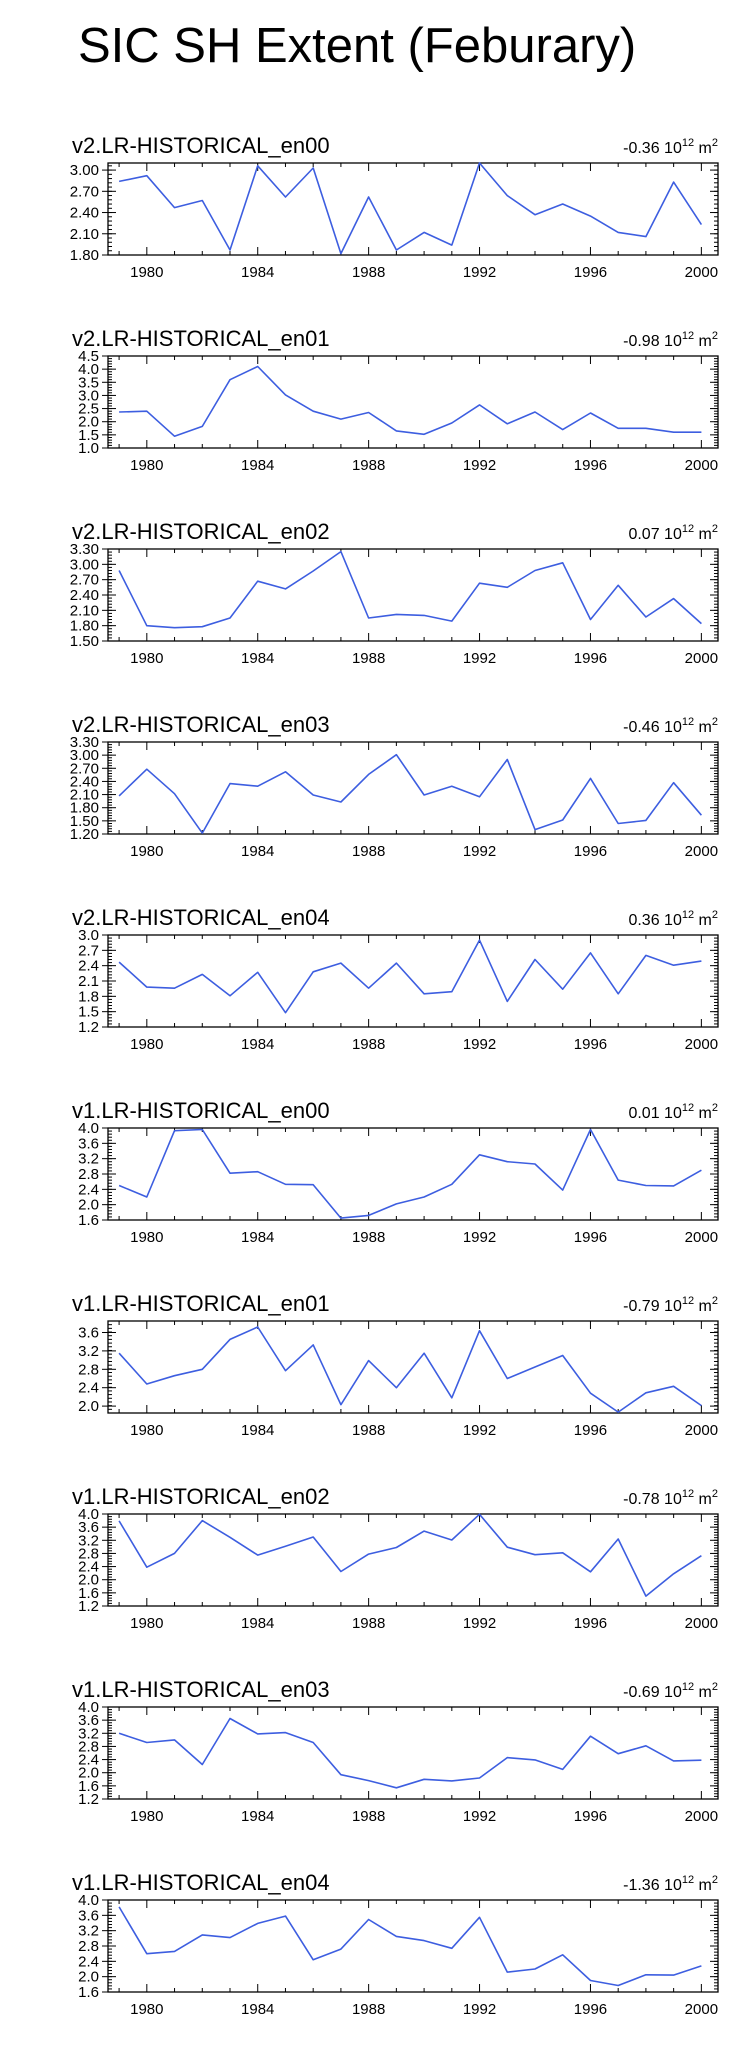  I want to click on panel-title: v2.LR-HISTORICAL_en01, so click(201, 338).